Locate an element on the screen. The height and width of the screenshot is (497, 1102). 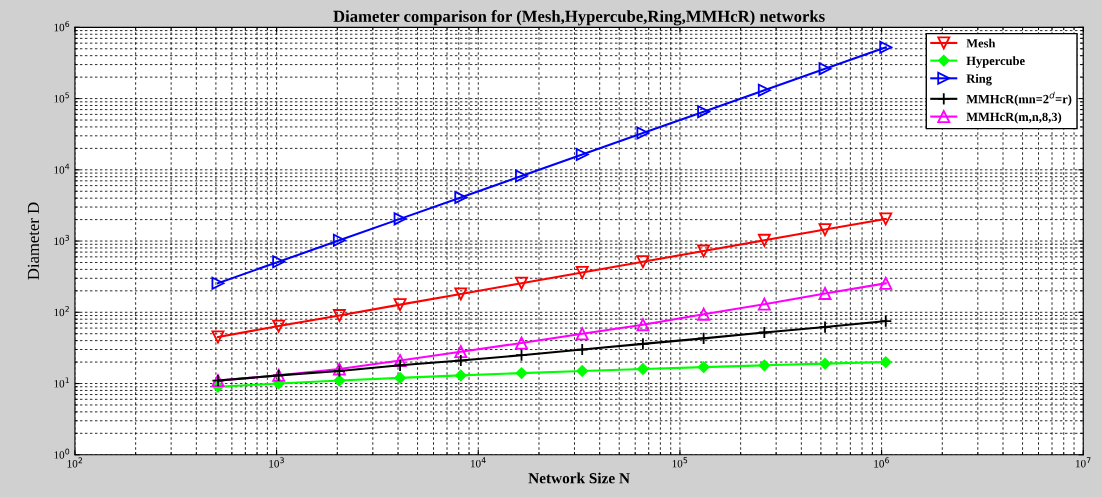
legend-label: Mesh is located at coordinates (981, 43).